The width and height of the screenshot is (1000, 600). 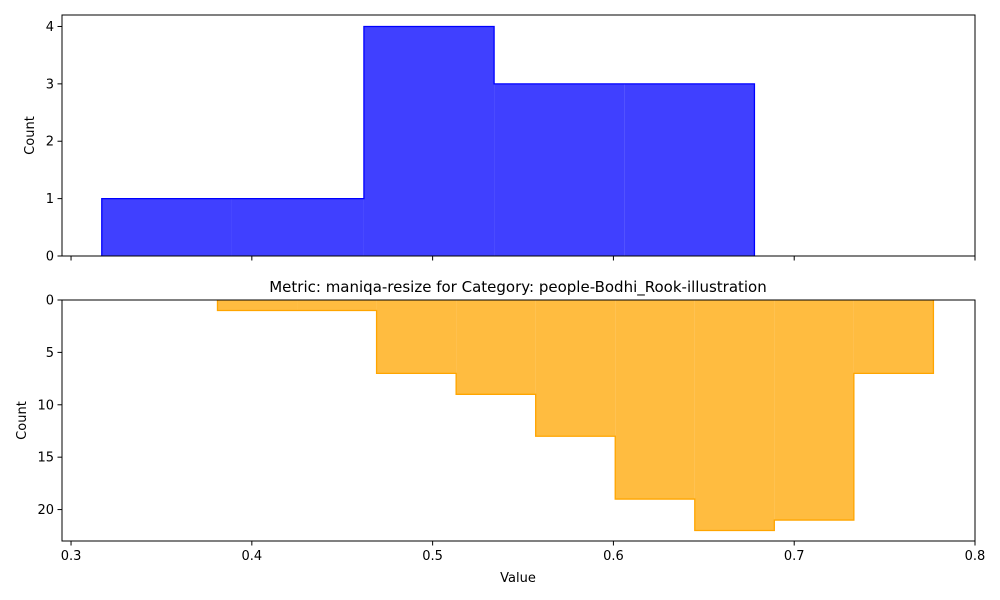 What do you see at coordinates (50, 84) in the screenshot?
I see `top-y-tick-label: 3` at bounding box center [50, 84].